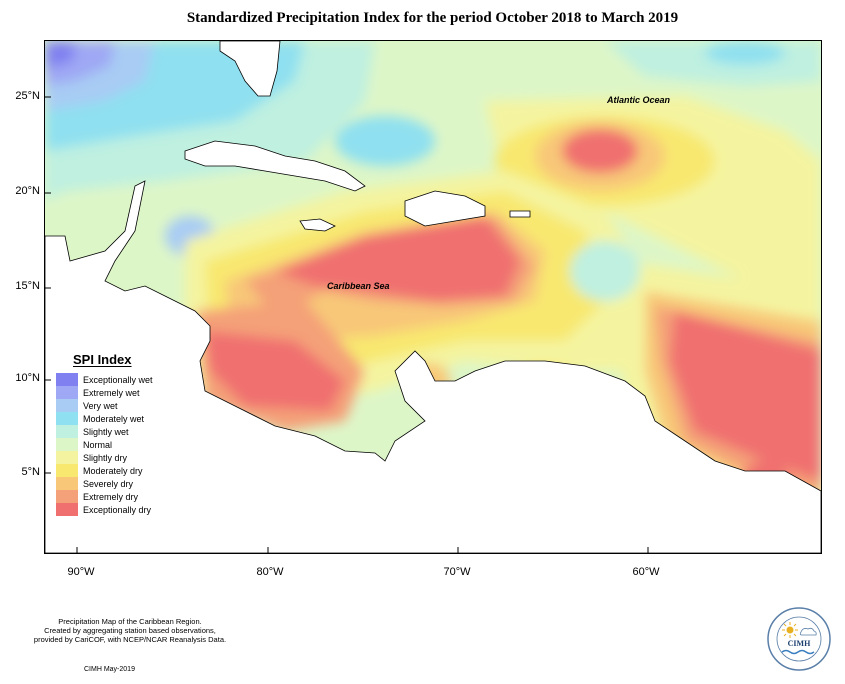 The width and height of the screenshot is (845, 684). What do you see at coordinates (102, 359) in the screenshot?
I see `legend-title: SPI Index` at bounding box center [102, 359].